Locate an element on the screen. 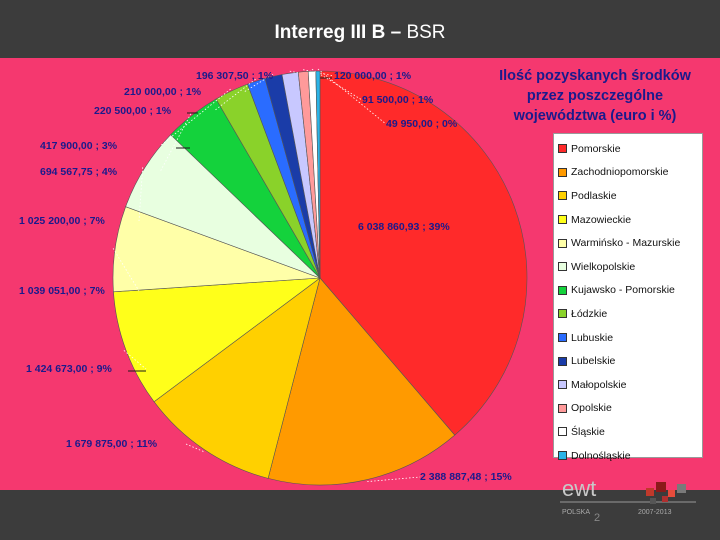  data-label-9: 220 500,00 ; 1% is located at coordinates (133, 111).